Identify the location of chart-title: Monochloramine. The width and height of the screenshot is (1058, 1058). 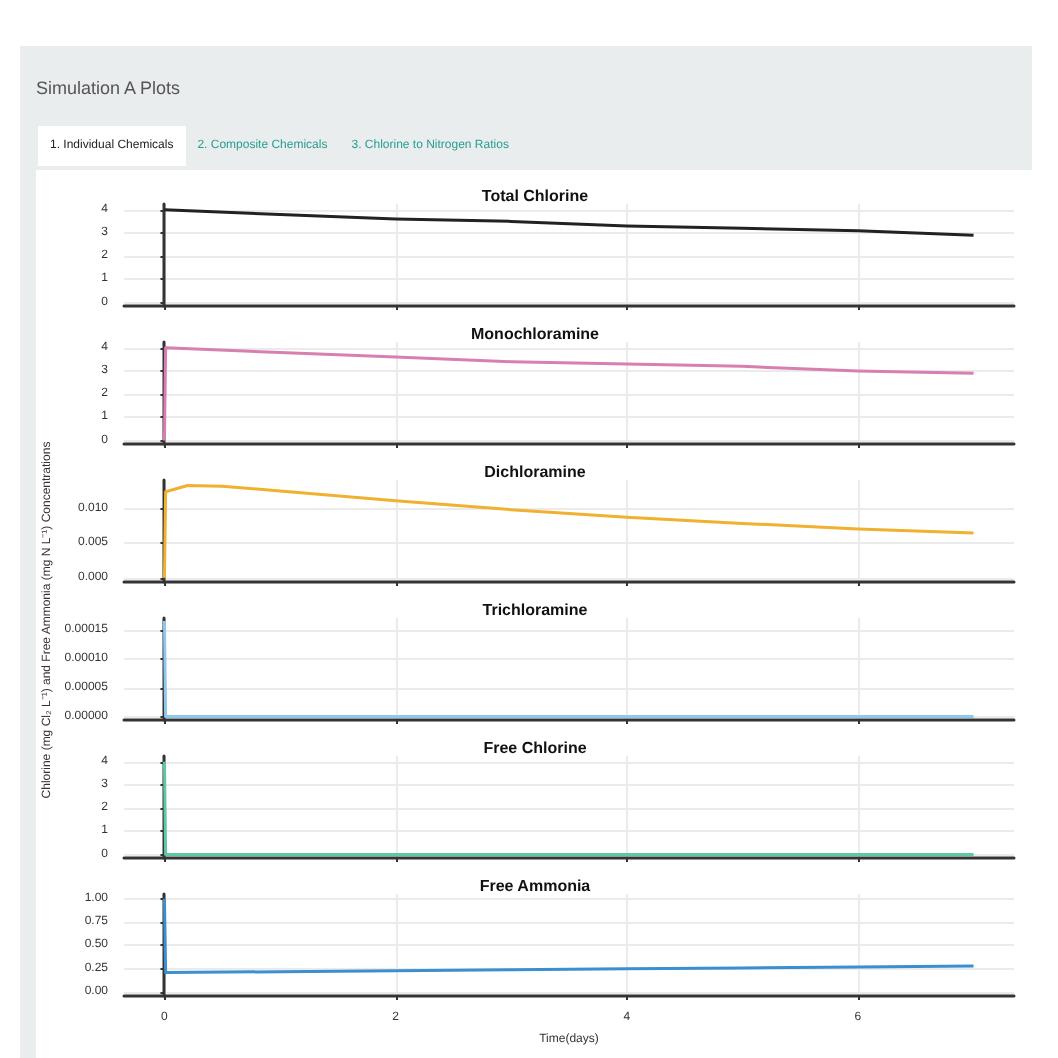
(535, 334).